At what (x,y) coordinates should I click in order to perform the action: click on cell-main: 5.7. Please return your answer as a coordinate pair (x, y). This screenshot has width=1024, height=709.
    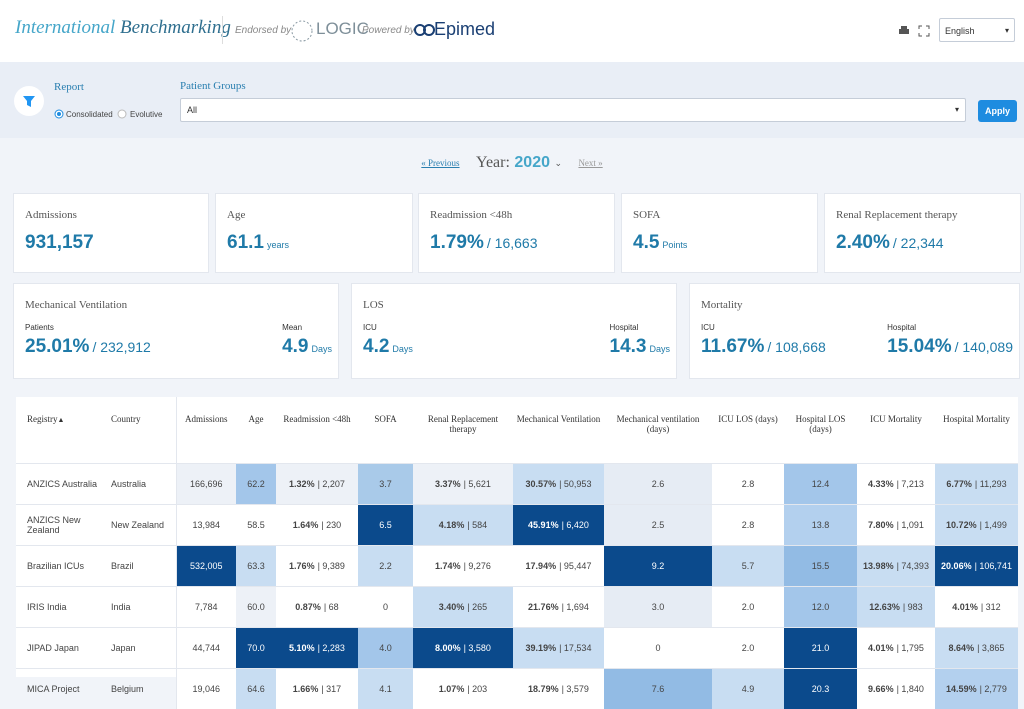
    Looking at the image, I should click on (748, 566).